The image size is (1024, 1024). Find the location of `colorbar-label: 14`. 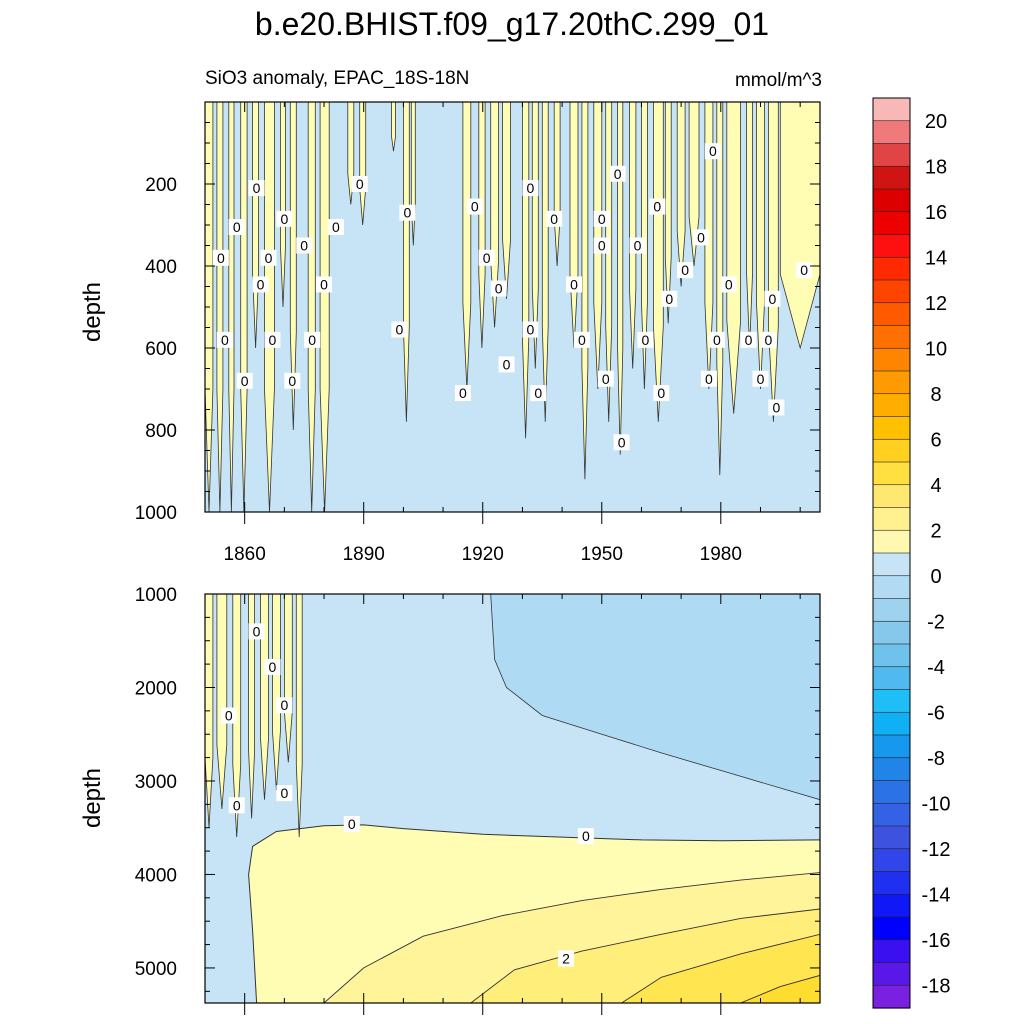

colorbar-label: 14 is located at coordinates (936, 258).